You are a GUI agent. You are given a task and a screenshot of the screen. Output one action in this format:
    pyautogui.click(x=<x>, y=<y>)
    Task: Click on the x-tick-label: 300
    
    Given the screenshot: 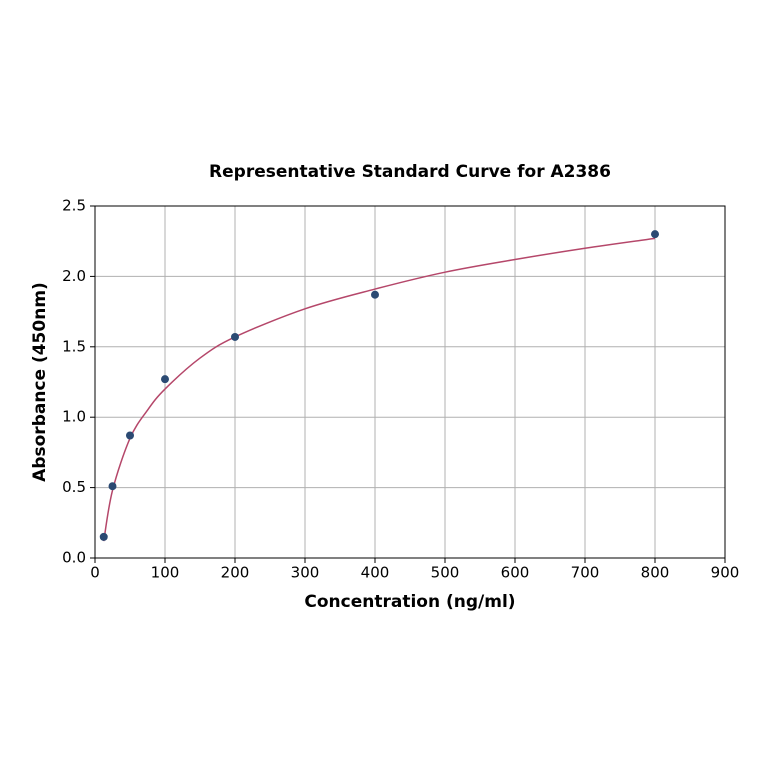 What is the action you would take?
    pyautogui.click(x=305, y=573)
    